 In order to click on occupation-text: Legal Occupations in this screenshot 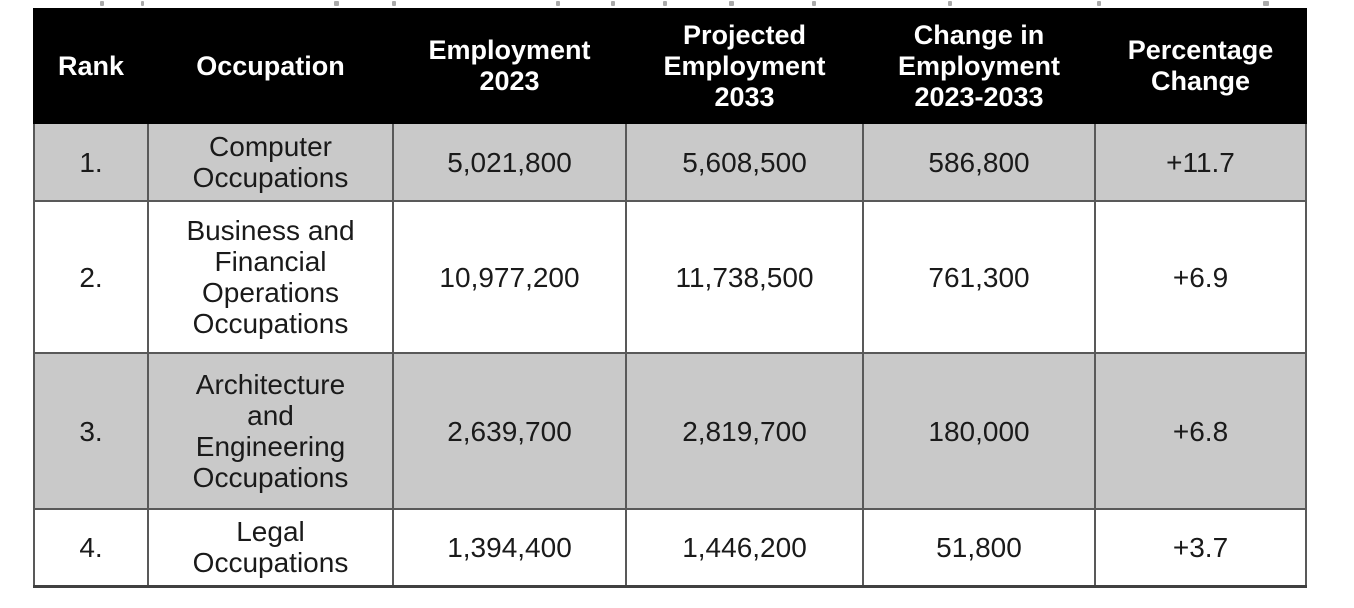, I will do `click(270, 547)`.